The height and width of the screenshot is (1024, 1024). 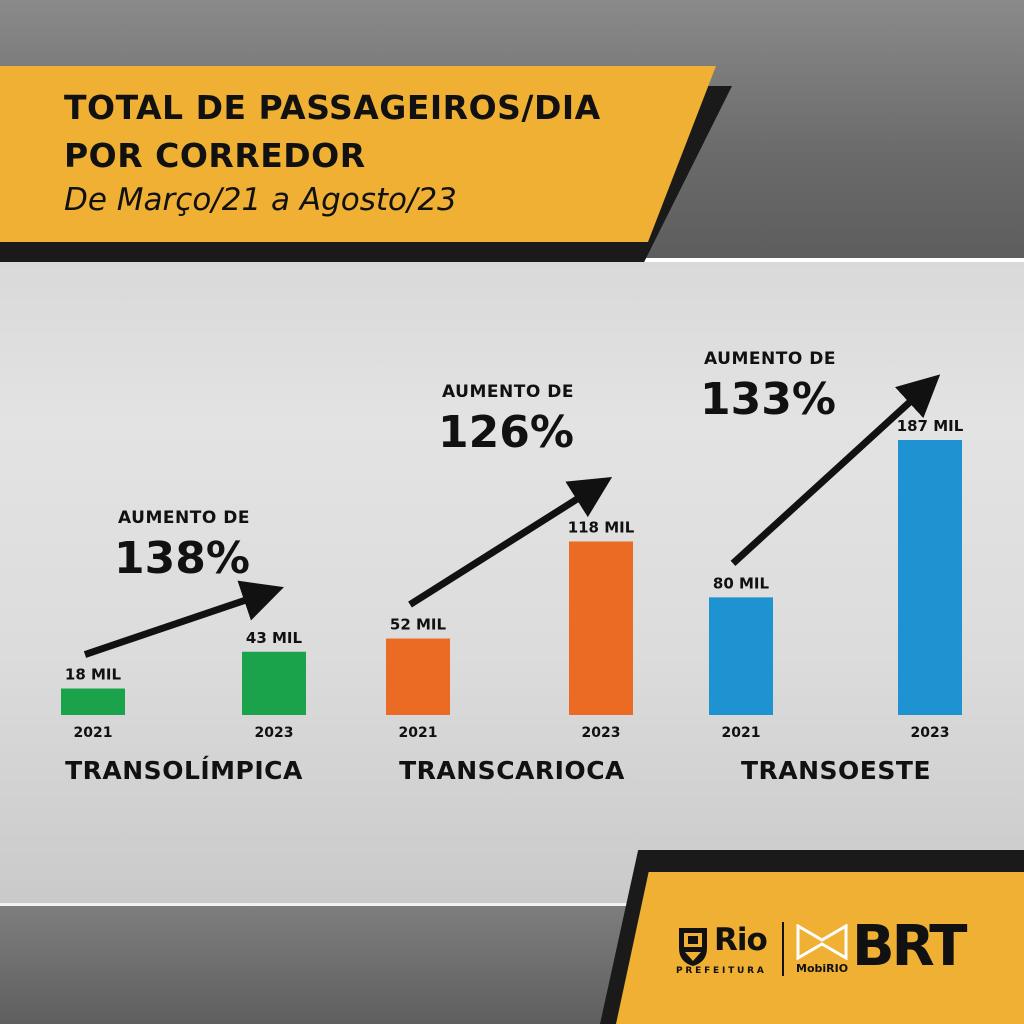 What do you see at coordinates (512, 904) in the screenshot?
I see `divider-bottom` at bounding box center [512, 904].